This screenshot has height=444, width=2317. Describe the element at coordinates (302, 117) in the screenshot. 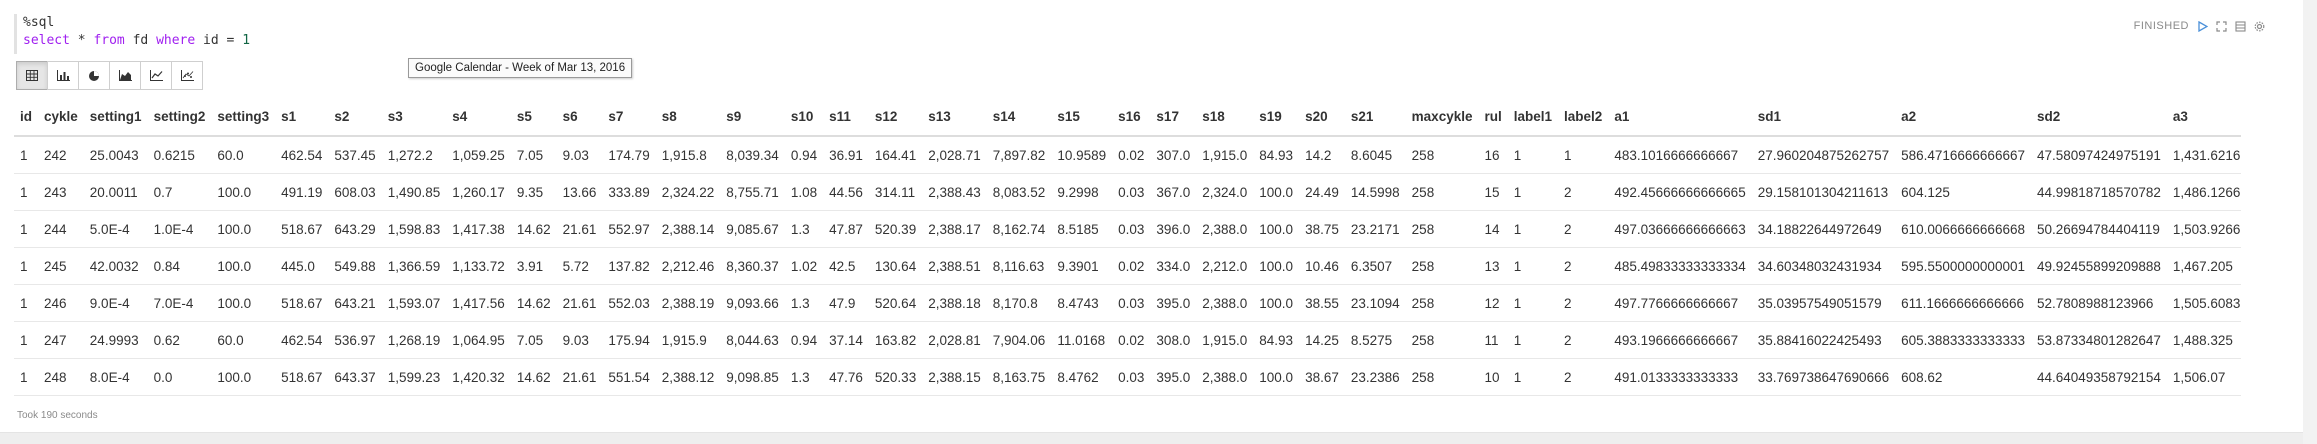

I see `column-header: s1` at that location.